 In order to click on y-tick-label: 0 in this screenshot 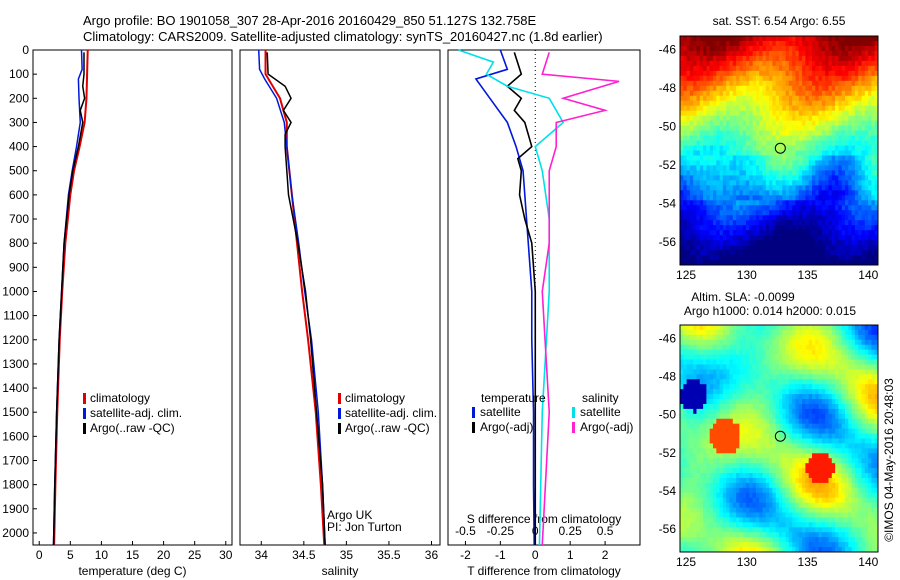, I will do `click(25, 50)`.